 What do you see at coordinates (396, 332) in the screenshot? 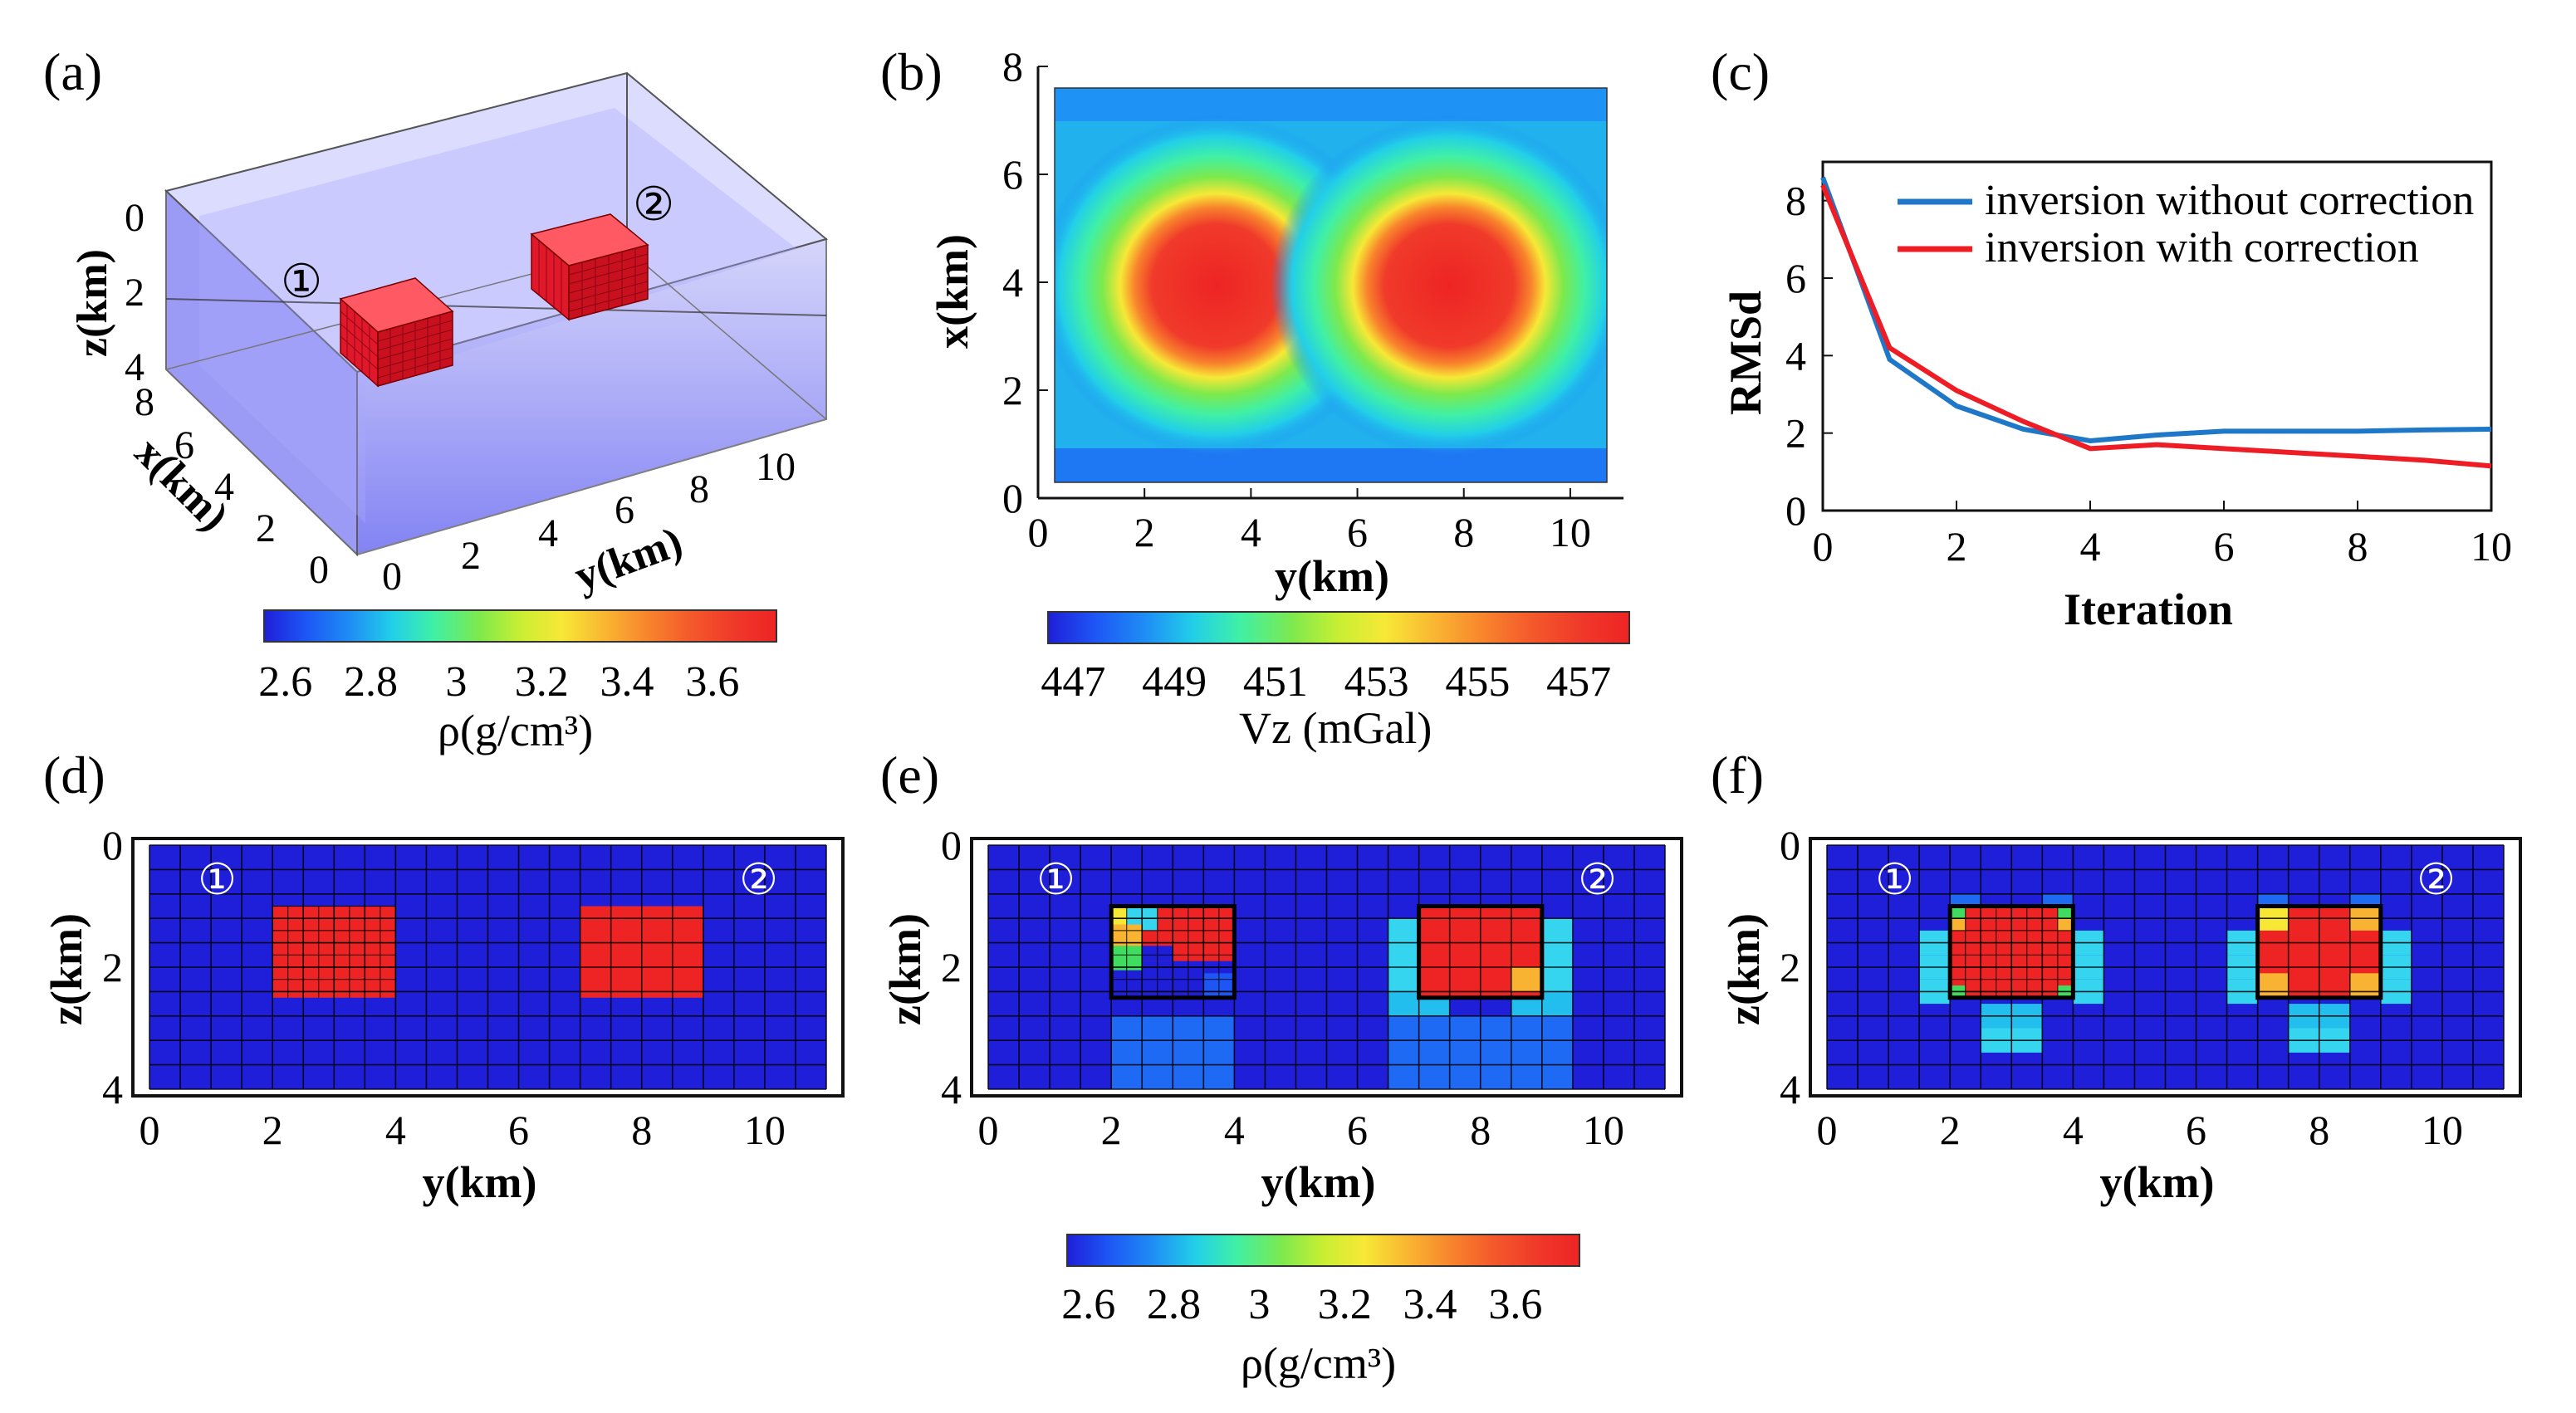
I see `body-1-cube` at bounding box center [396, 332].